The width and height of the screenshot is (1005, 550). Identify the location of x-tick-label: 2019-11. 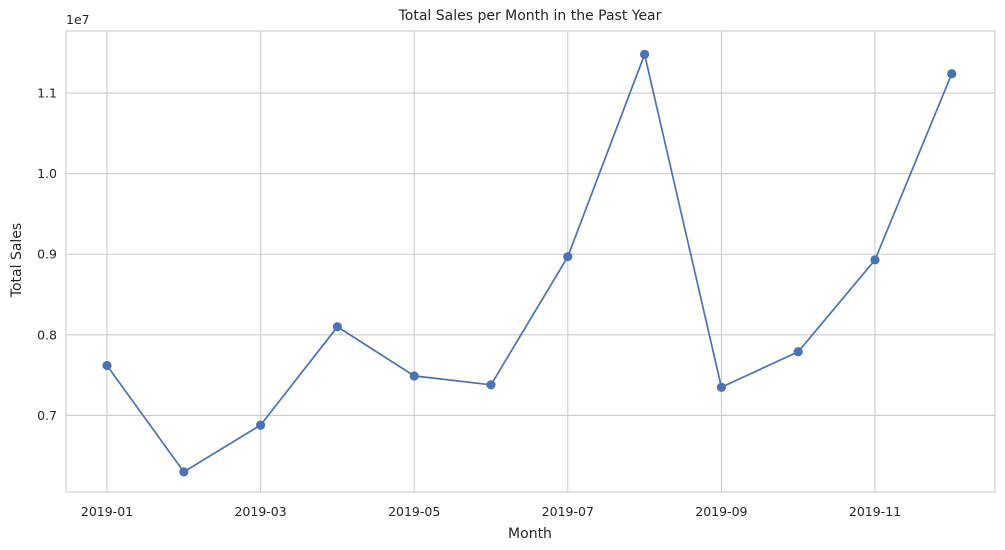
(875, 511).